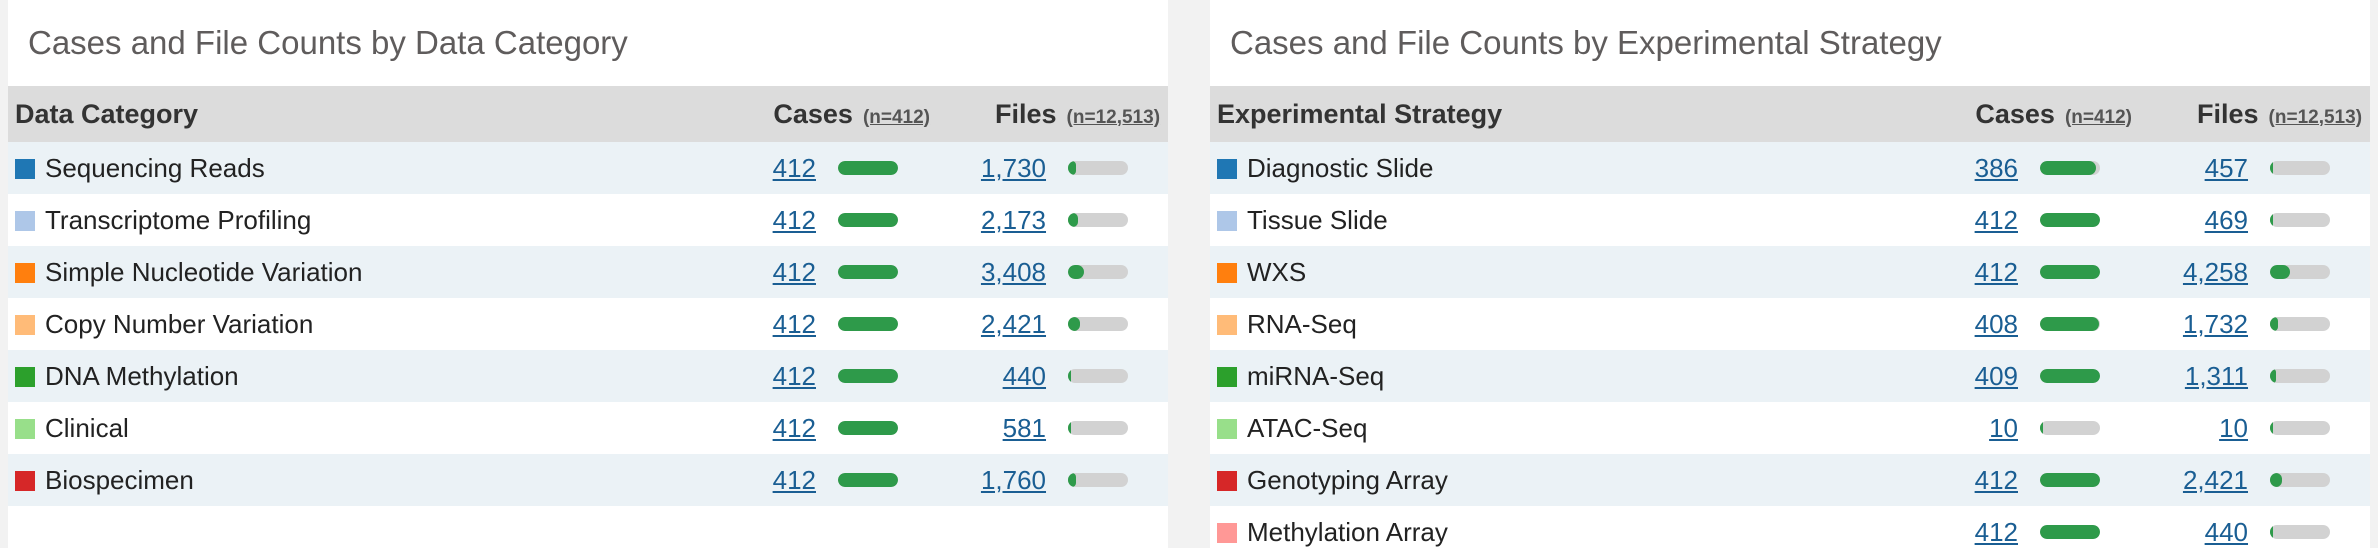 The width and height of the screenshot is (2378, 548). Describe the element at coordinates (1347, 479) in the screenshot. I see `category-label: Genotyping Array` at that location.